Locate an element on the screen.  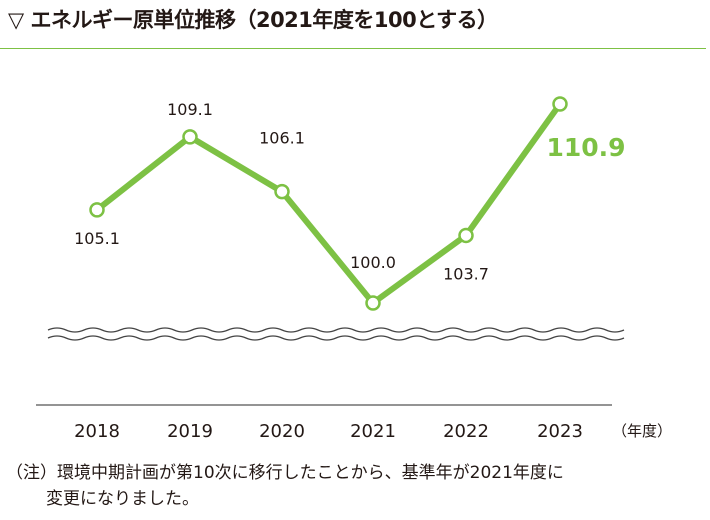
data-point-2019 is located at coordinates (190, 137).